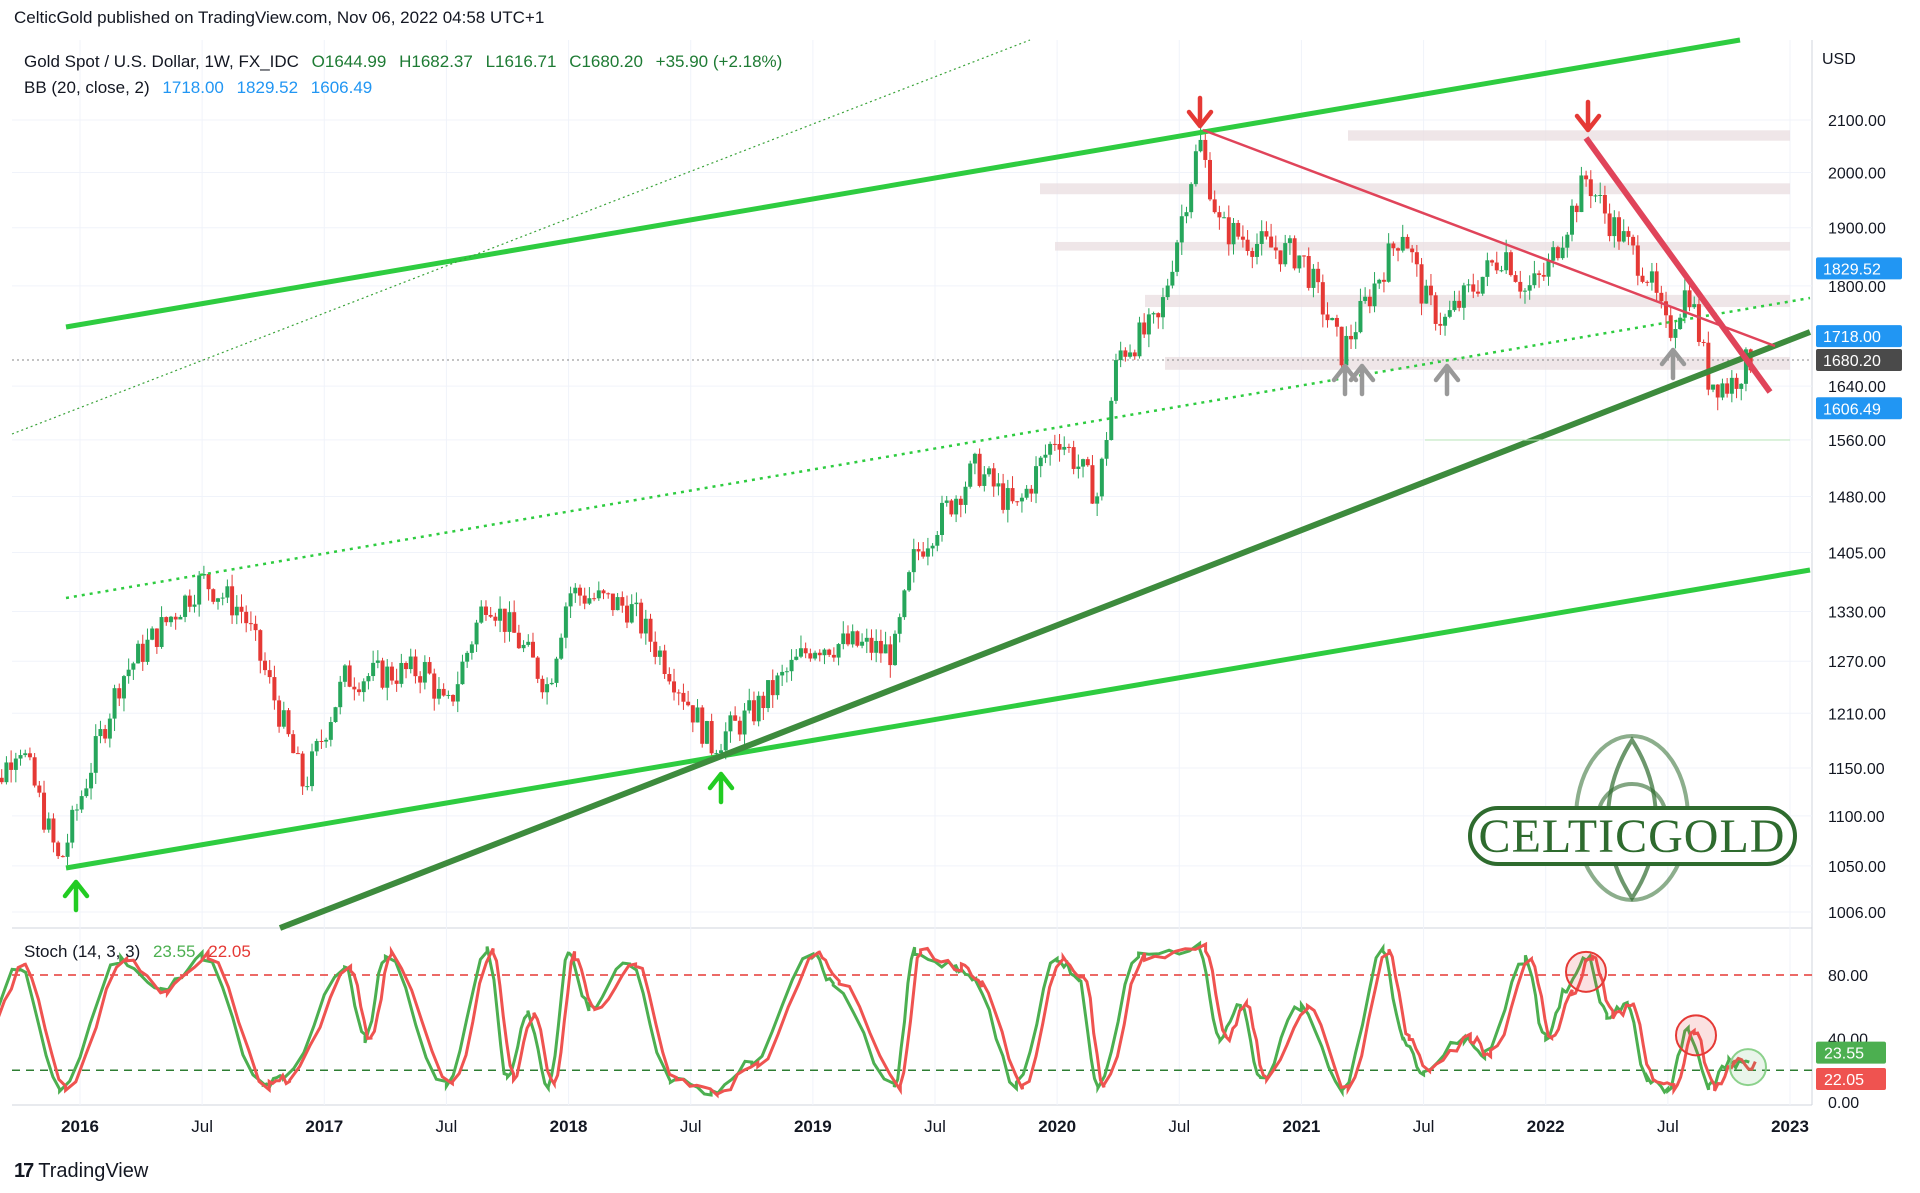 This screenshot has width=1920, height=1193. I want to click on price-tick-label: 1050.00, so click(1857, 867).